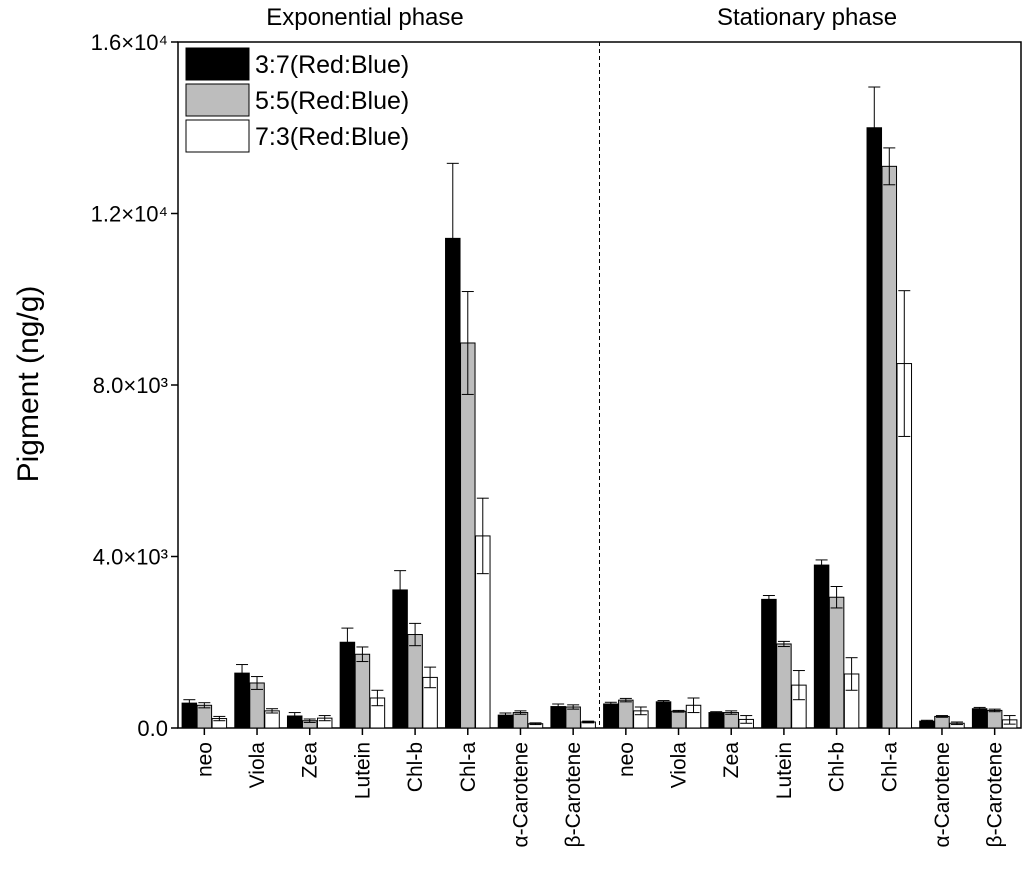 This screenshot has height=876, width=1027. Describe the element at coordinates (807, 17) in the screenshot. I see `panel-title-stationary: Stationary phase` at that location.